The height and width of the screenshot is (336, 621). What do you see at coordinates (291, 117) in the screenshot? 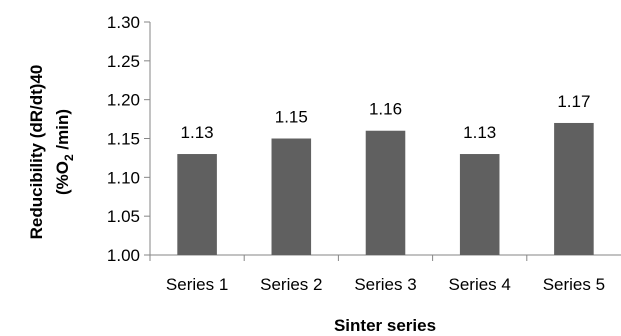
I see `data-label-2: 1.15` at bounding box center [291, 117].